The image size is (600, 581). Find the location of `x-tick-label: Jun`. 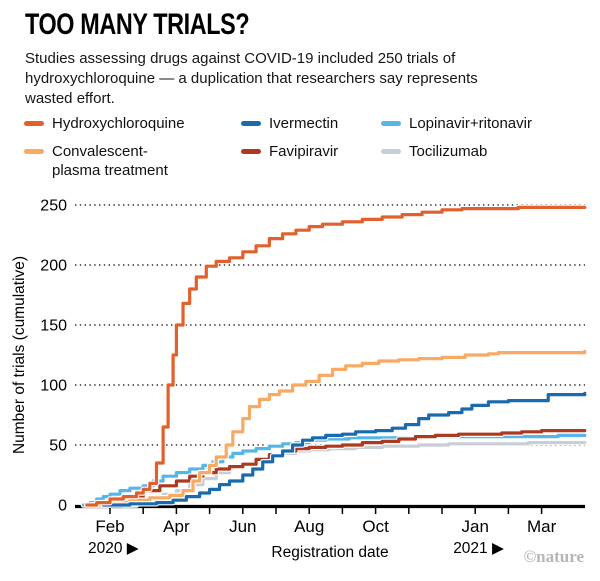

x-tick-label: Jun is located at coordinates (242, 526).